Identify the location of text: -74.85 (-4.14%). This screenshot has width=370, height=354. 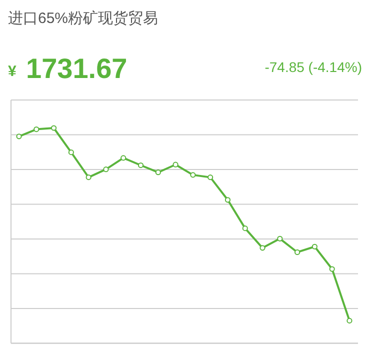
(313, 67).